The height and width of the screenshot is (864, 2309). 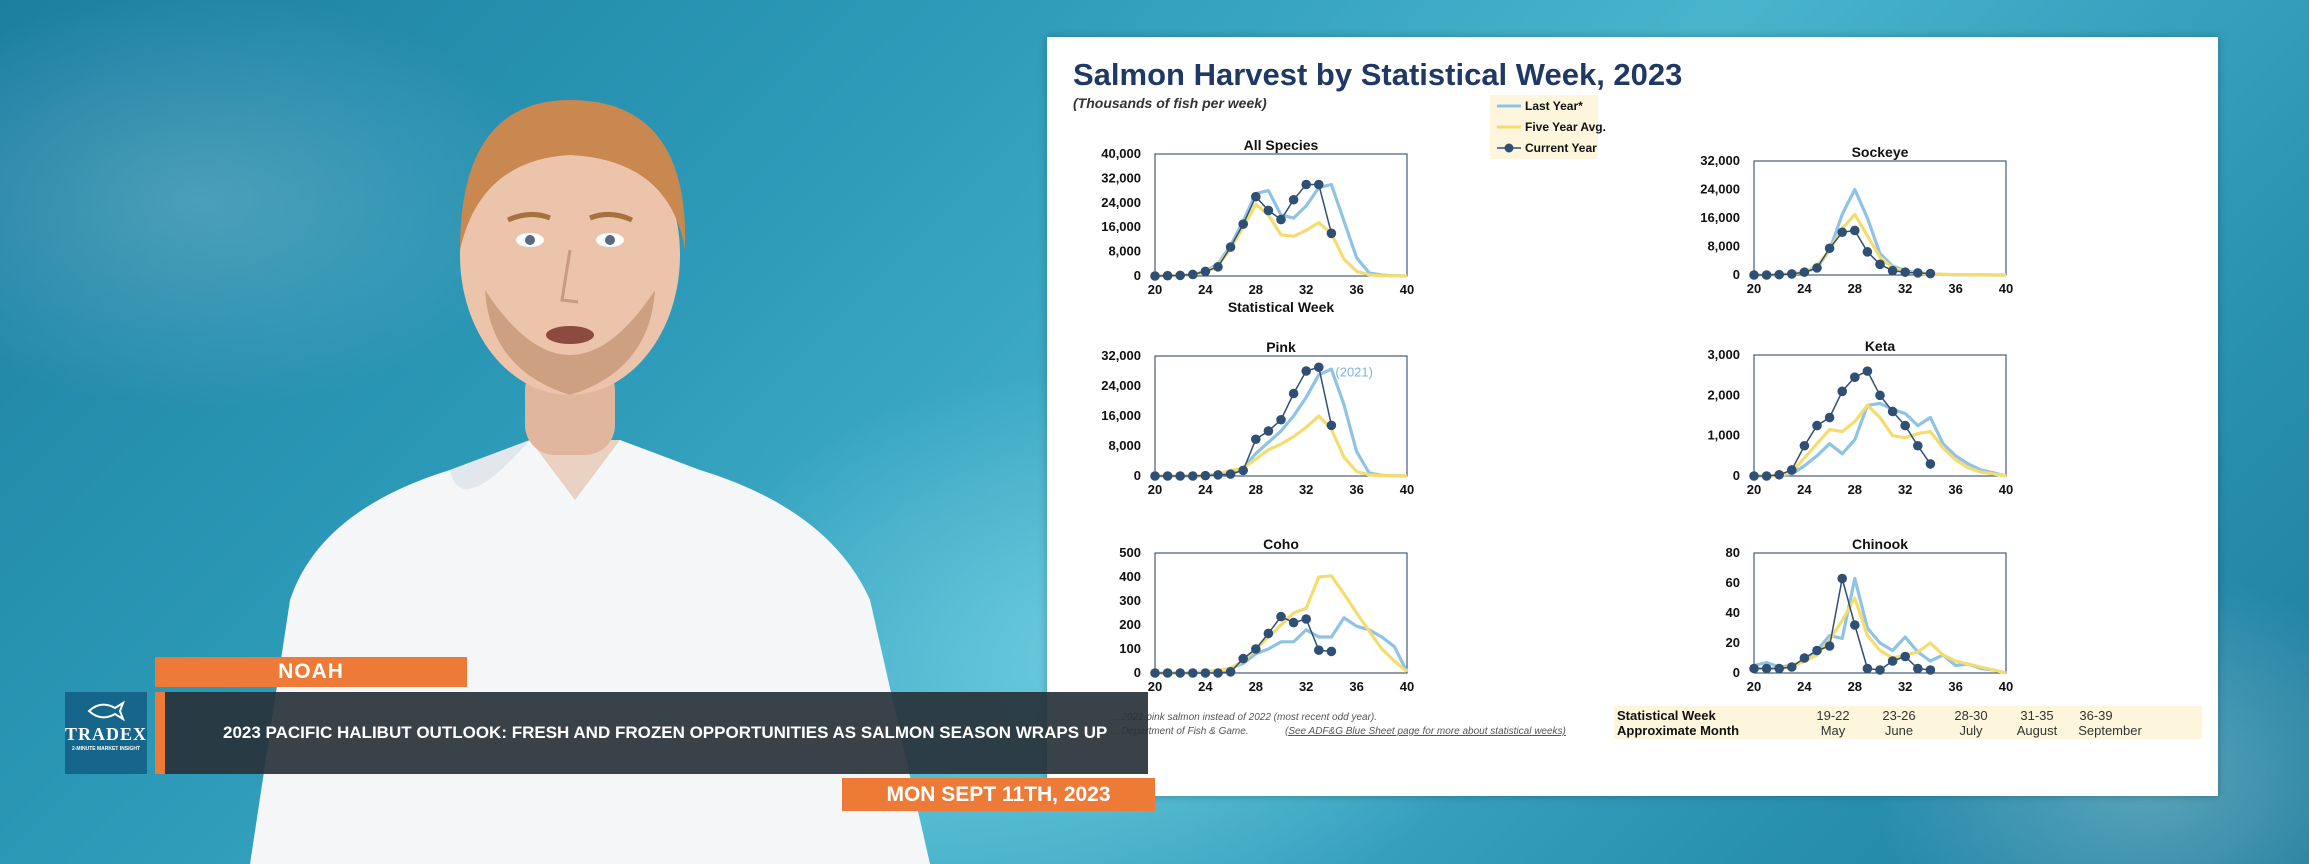 What do you see at coordinates (1565, 127) in the screenshot?
I see `legend-five-year: Five Year Avg.` at bounding box center [1565, 127].